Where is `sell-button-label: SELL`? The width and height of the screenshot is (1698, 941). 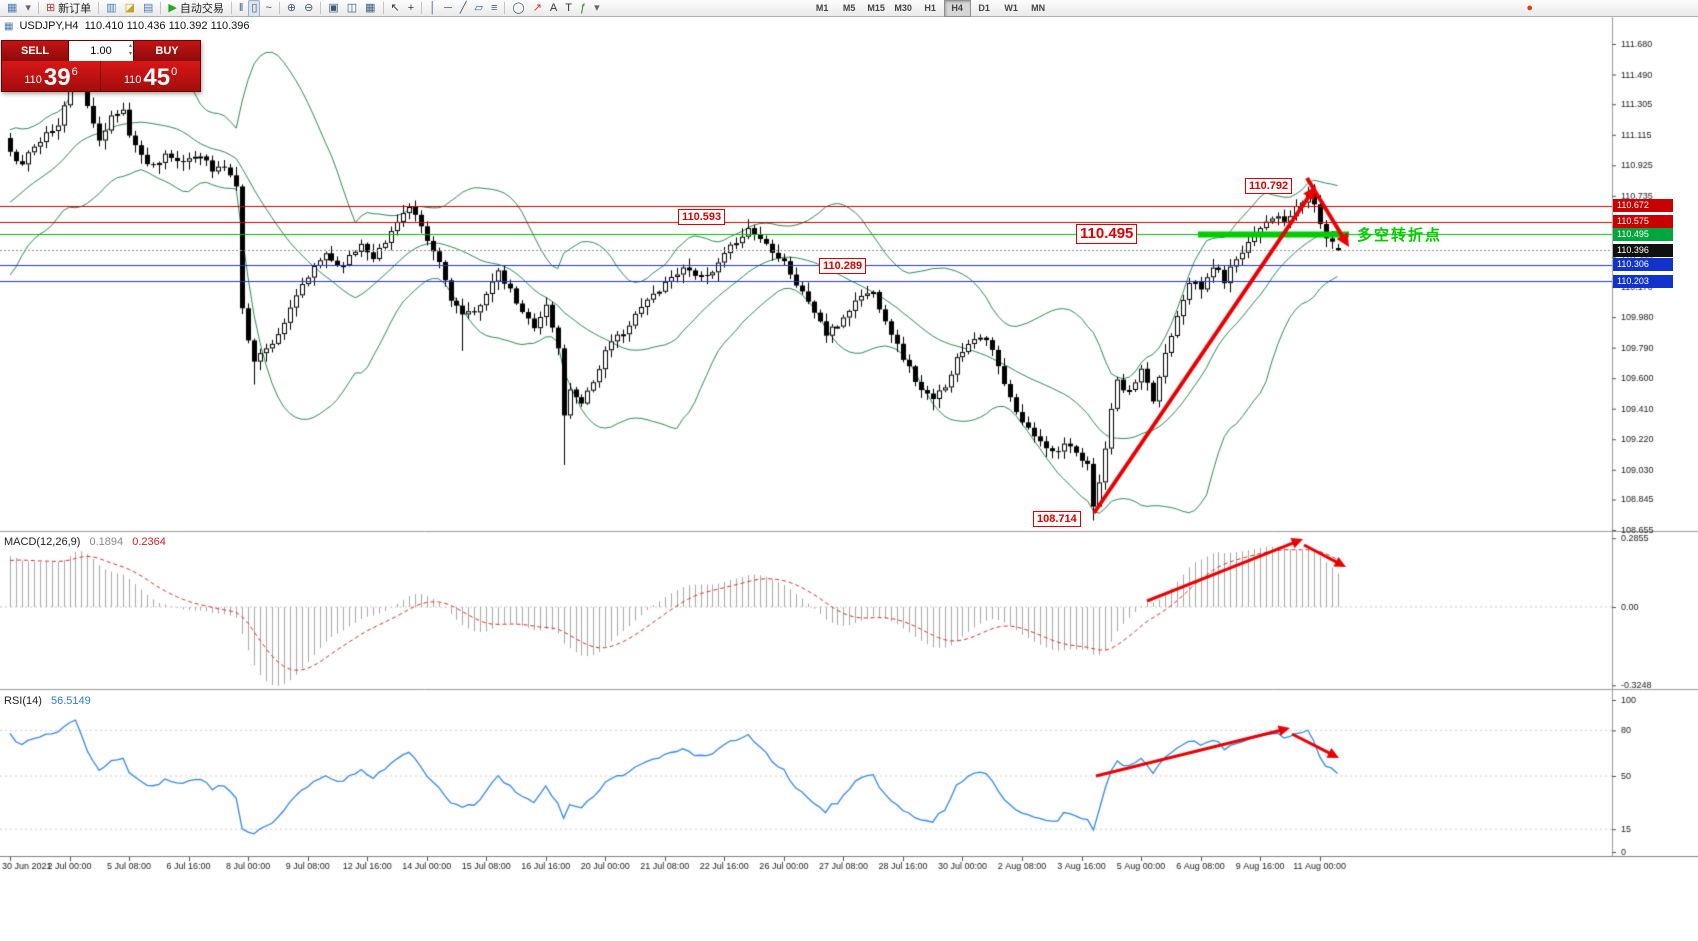 sell-button-label: SELL is located at coordinates (35, 51).